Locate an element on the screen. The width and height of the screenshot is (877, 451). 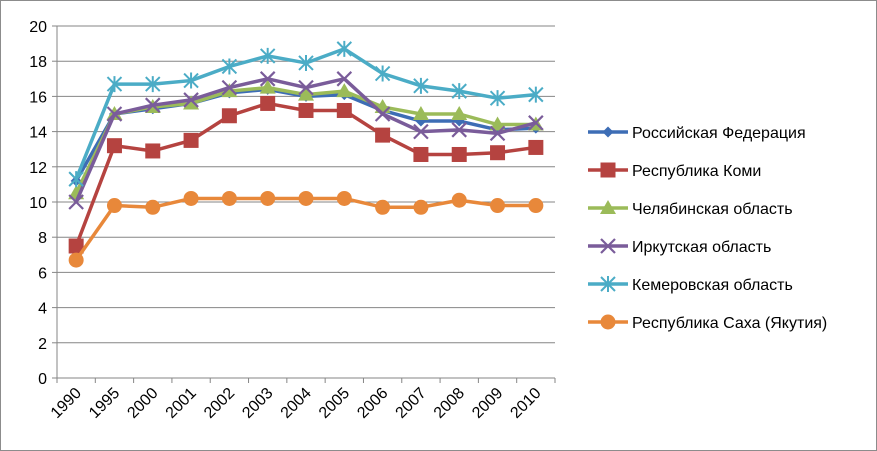
x-tick-label: 2000 is located at coordinates (142, 403).